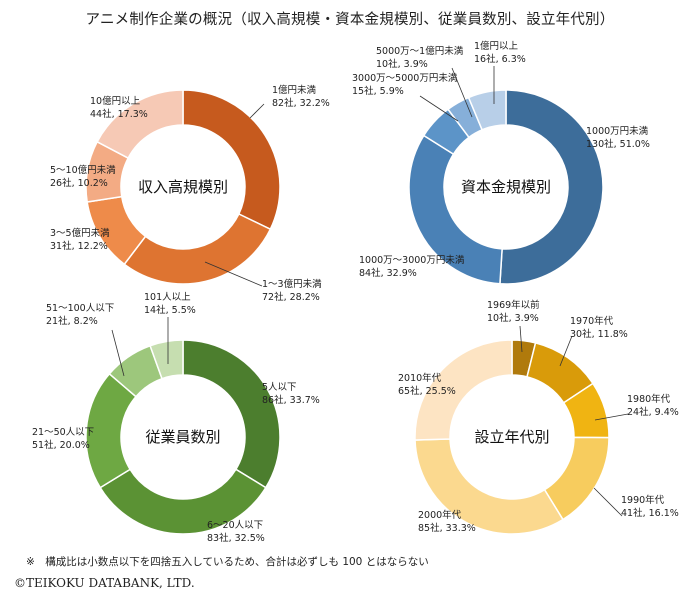  I want to click on slice-label-value: 86社, 33.7%, so click(291, 400).